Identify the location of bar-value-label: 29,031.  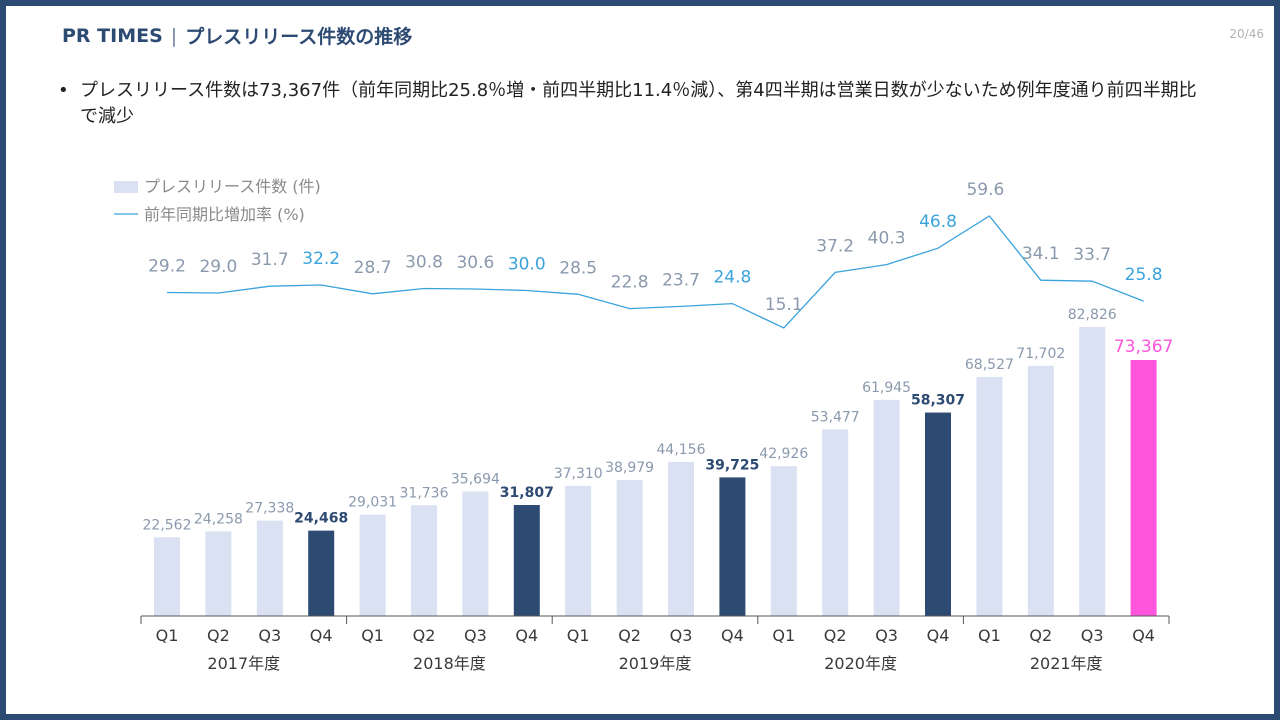
(372, 503).